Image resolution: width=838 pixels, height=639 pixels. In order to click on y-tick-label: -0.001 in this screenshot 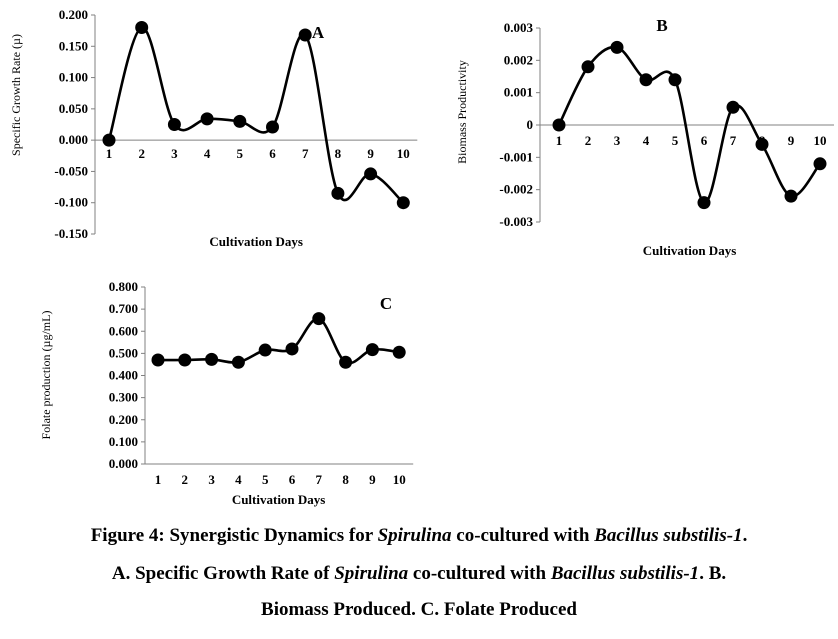, I will do `click(516, 156)`.